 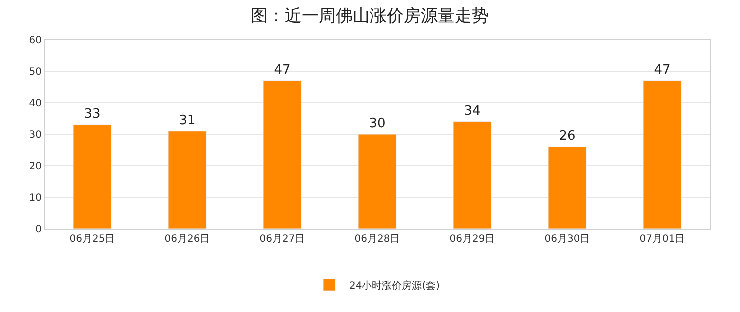 What do you see at coordinates (187, 239) in the screenshot?
I see `x-tick-label: 06月26日` at bounding box center [187, 239].